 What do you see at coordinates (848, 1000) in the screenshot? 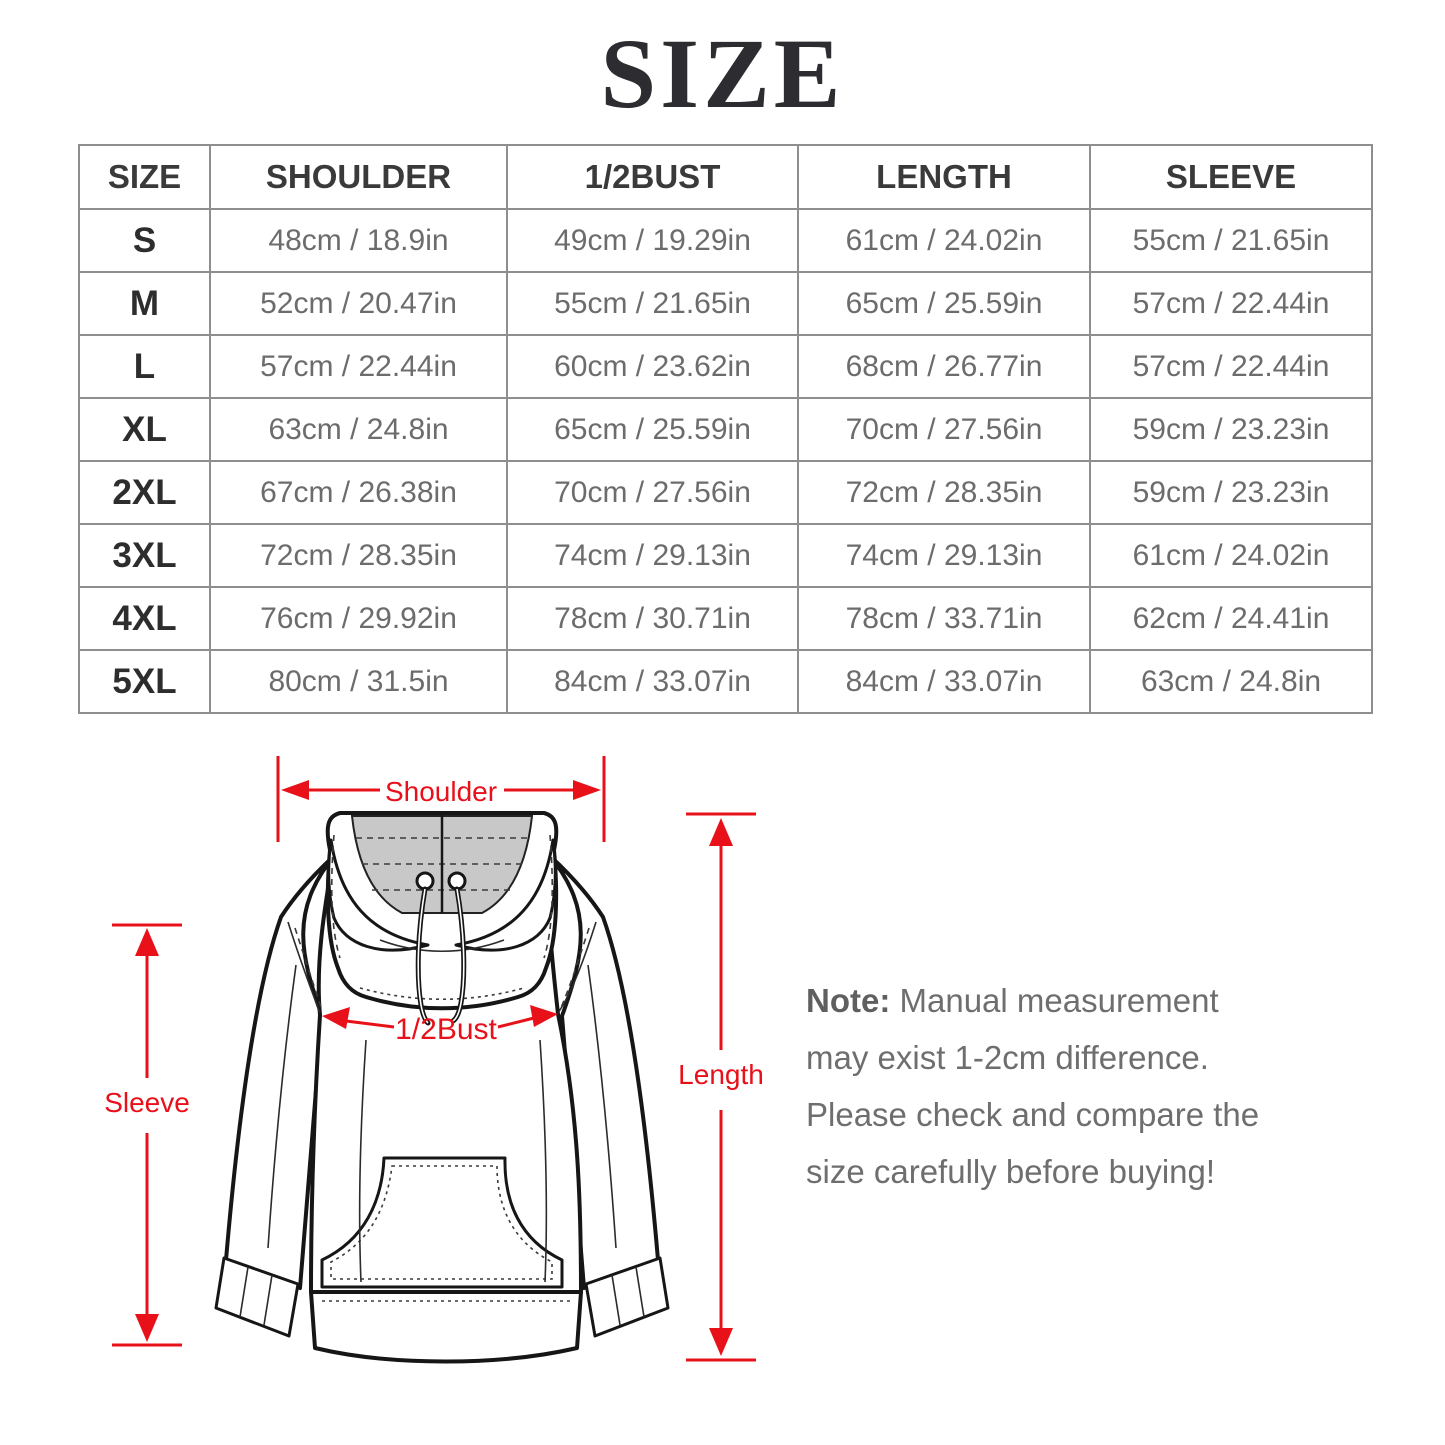
I see `note-label: Note:` at bounding box center [848, 1000].